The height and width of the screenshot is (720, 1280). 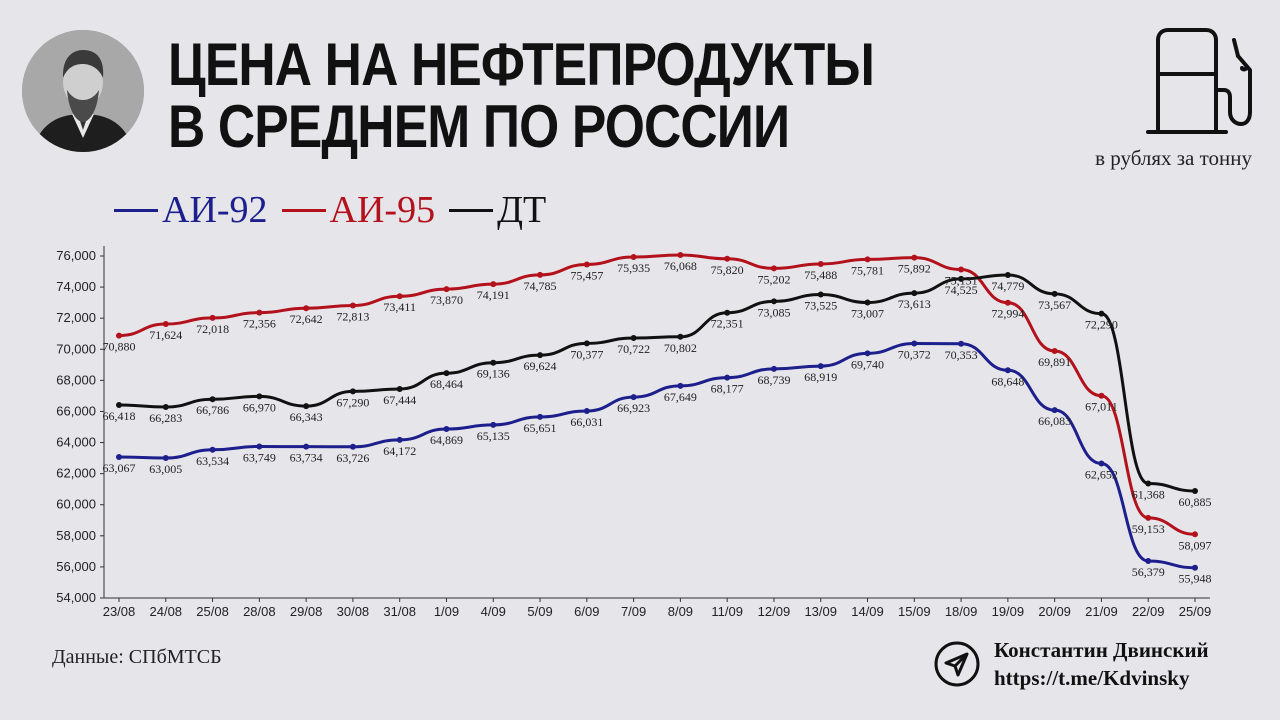 I want to click on data-label-dt: 73,567, so click(x=1054, y=305).